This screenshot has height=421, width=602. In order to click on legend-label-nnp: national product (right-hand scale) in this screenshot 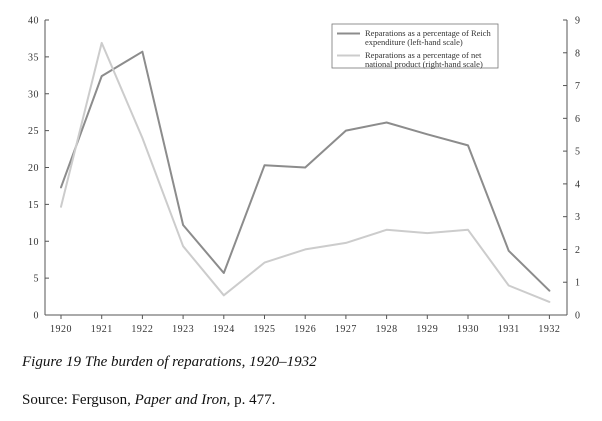, I will do `click(424, 64)`.